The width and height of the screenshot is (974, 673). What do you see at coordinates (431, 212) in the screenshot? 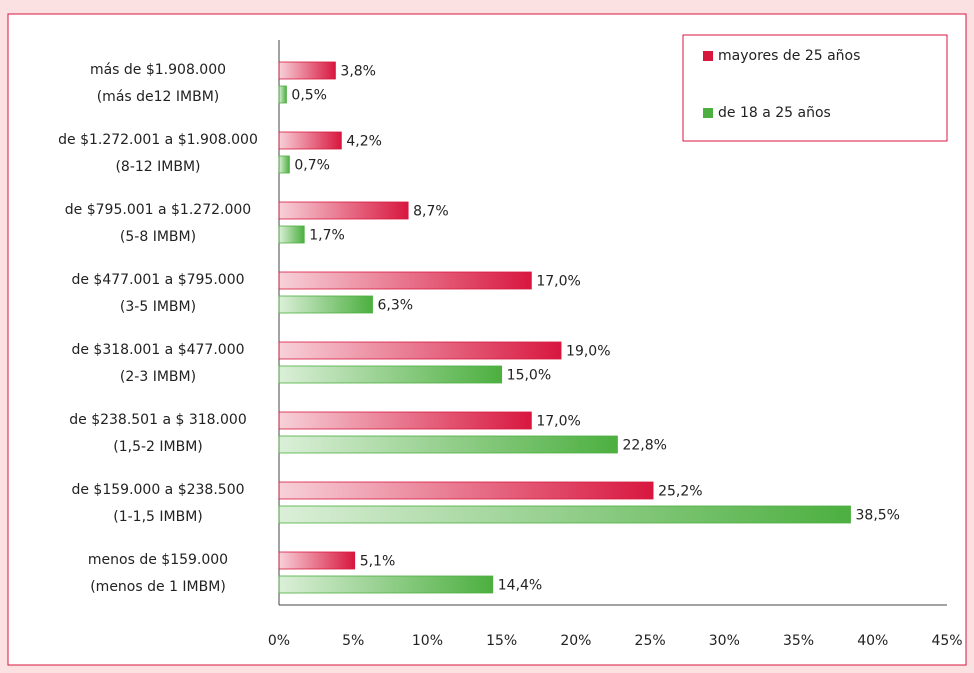
I see `value-label: 8,7%` at bounding box center [431, 212].